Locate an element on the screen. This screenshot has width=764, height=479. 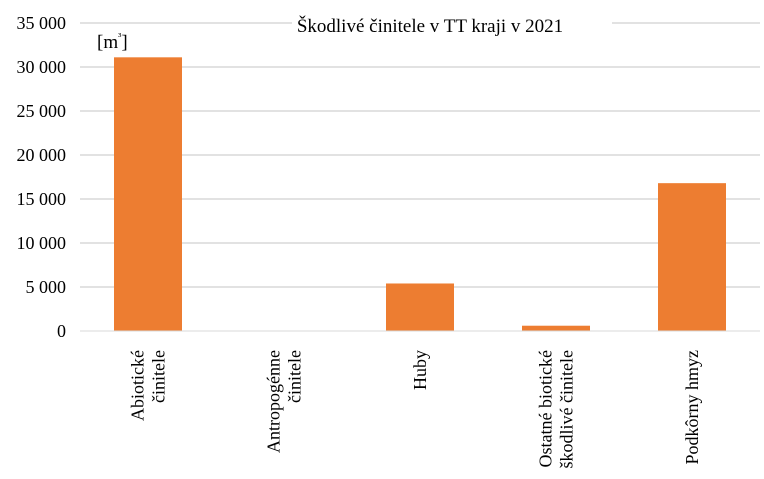
chart-title: Škodlivé činitele v TT kraji v 2021 is located at coordinates (430, 26).